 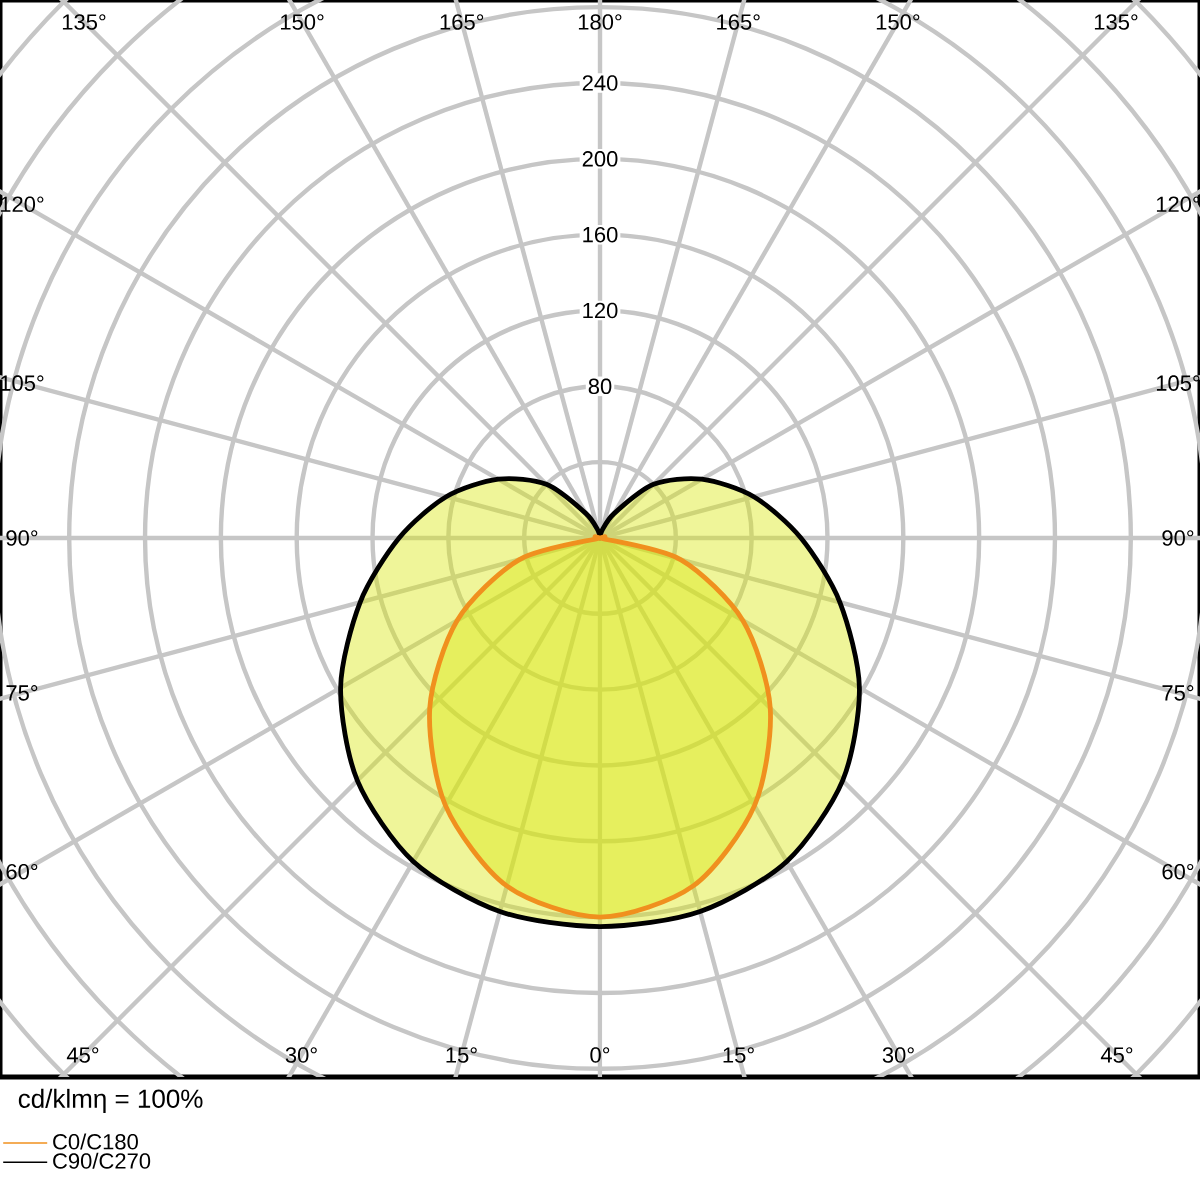 What do you see at coordinates (95, 1141) in the screenshot?
I see `legend-label: C0/C180` at bounding box center [95, 1141].